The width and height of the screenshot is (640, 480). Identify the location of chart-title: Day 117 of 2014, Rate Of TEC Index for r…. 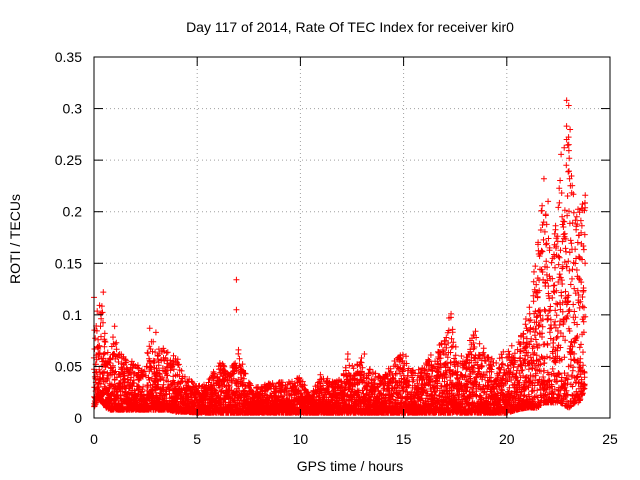
(350, 27).